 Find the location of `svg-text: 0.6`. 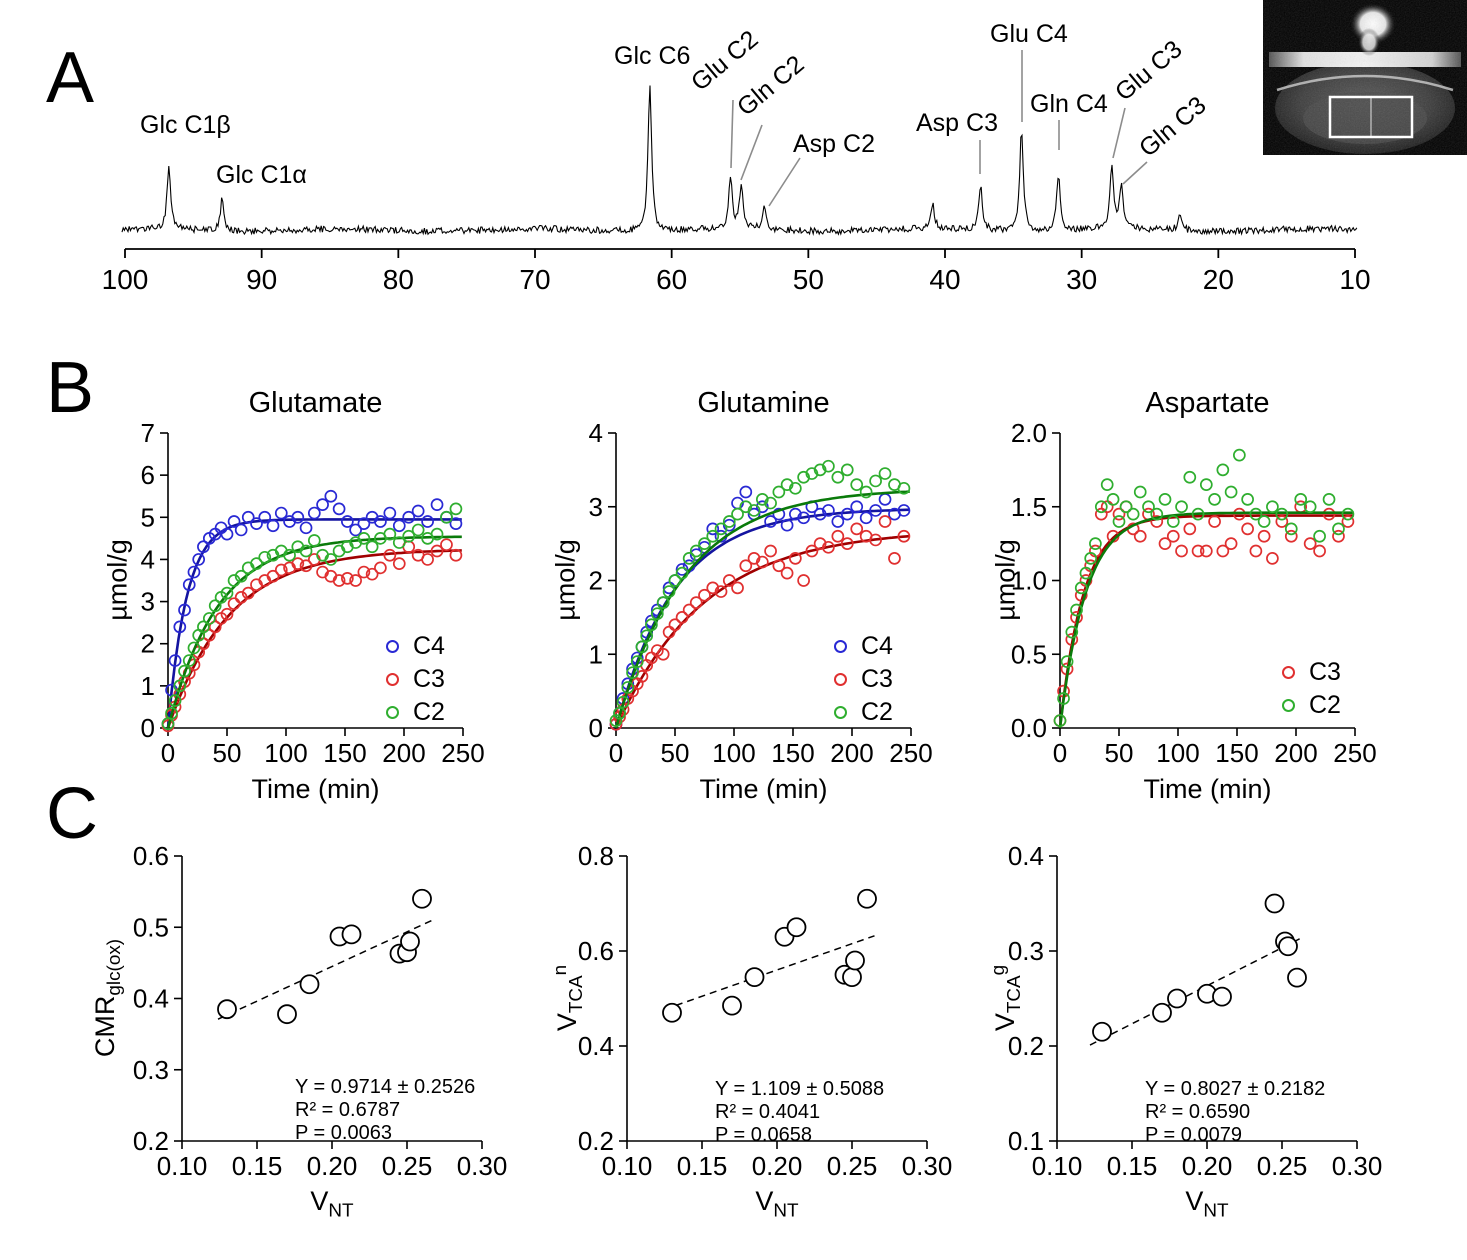

svg-text: 0.6 is located at coordinates (596, 951).